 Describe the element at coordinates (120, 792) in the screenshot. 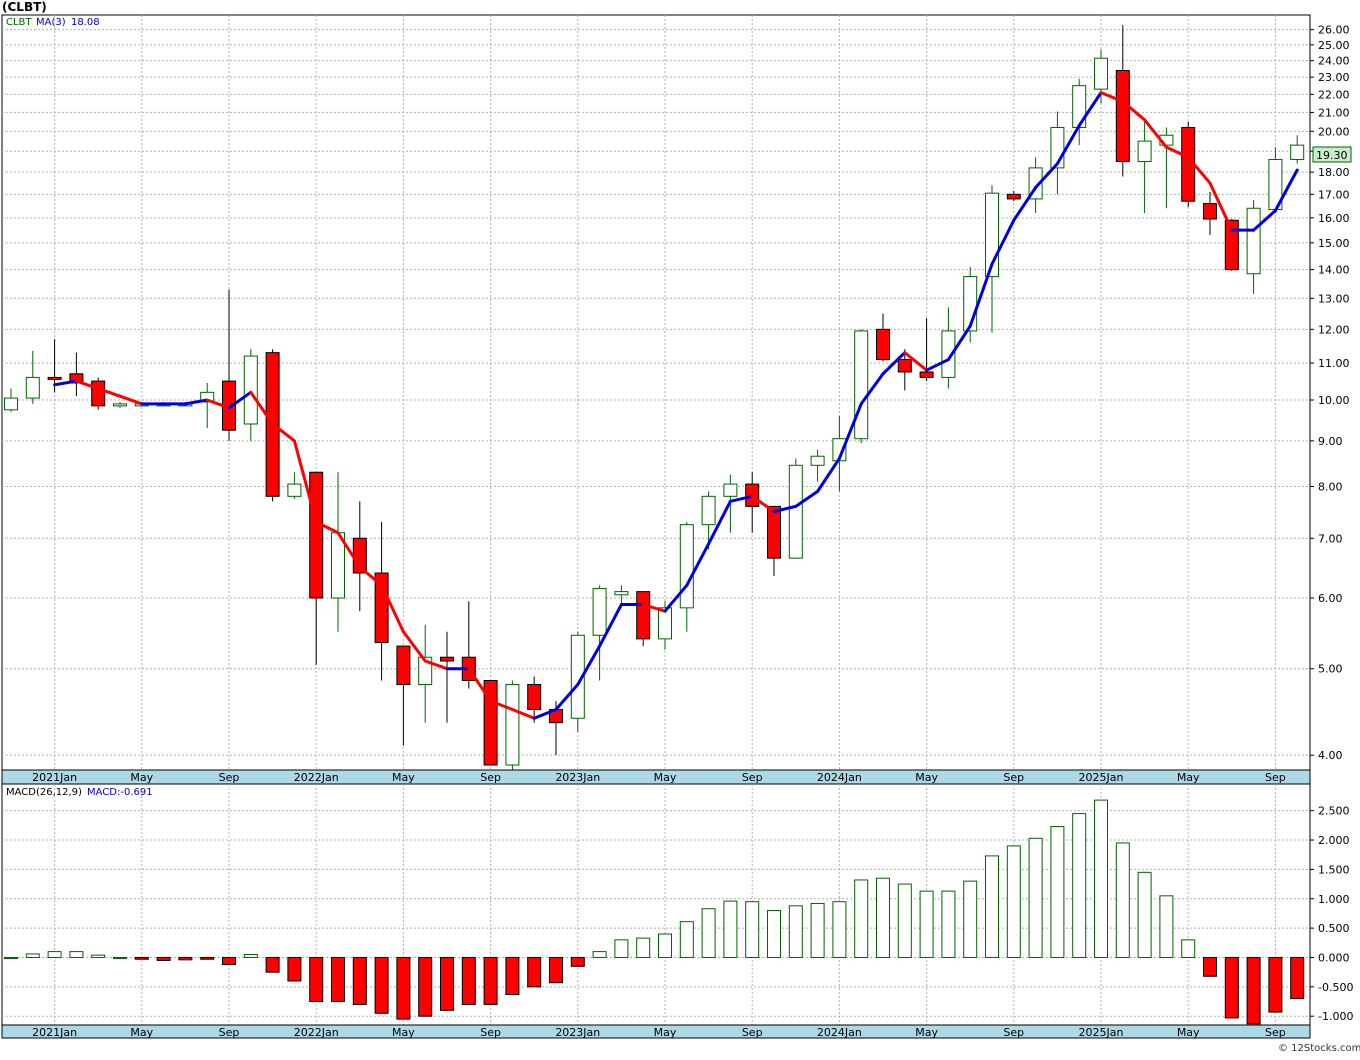

I see `macd-legend-value: MACD:-0.691` at that location.